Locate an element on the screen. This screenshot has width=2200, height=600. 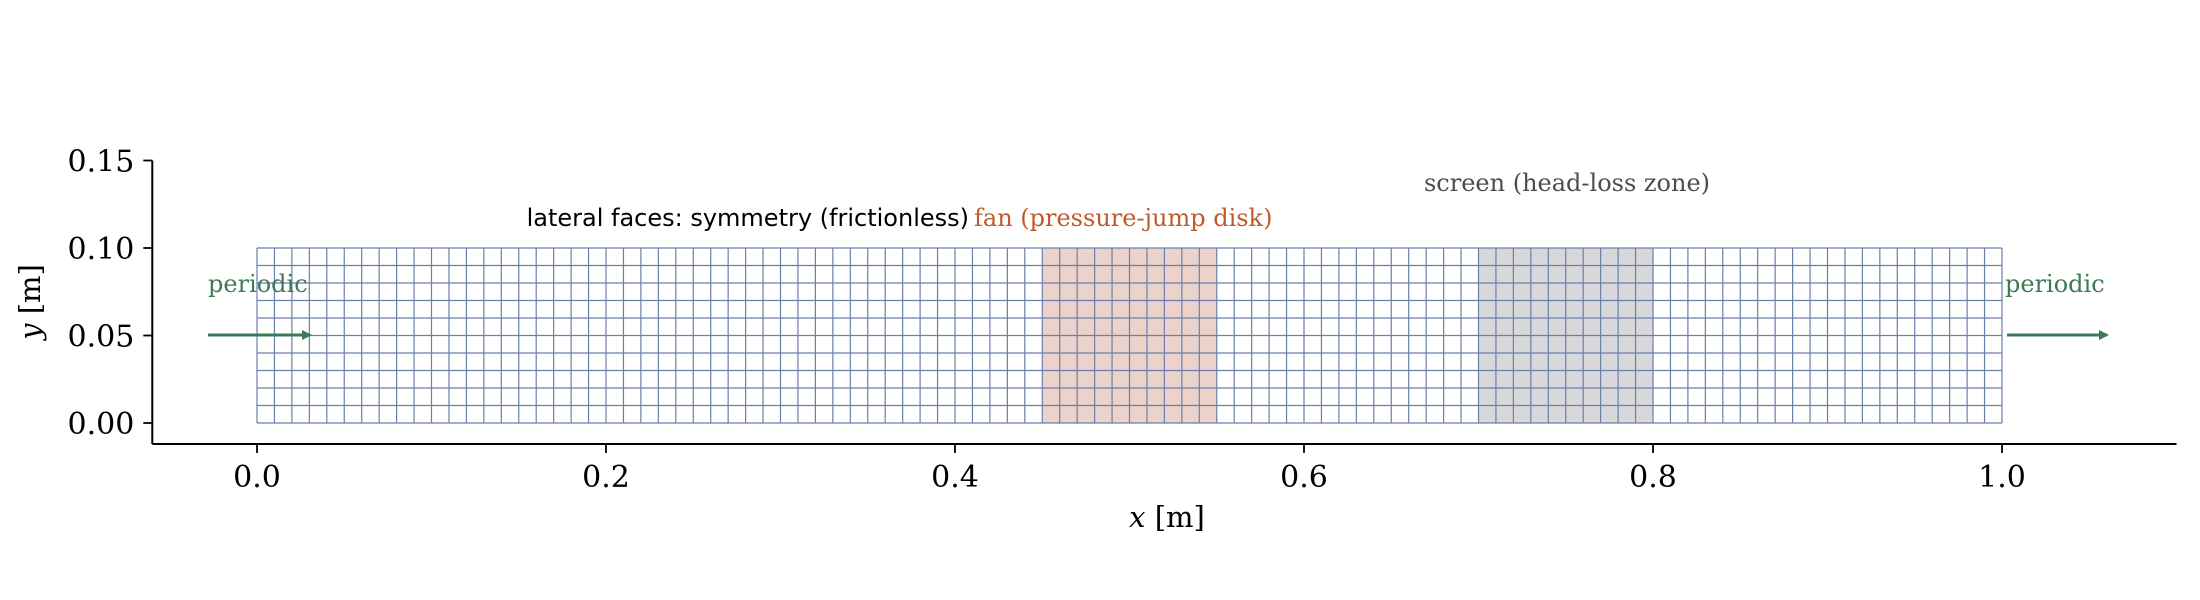
x-axis-label: x [m] is located at coordinates (1167, 517).